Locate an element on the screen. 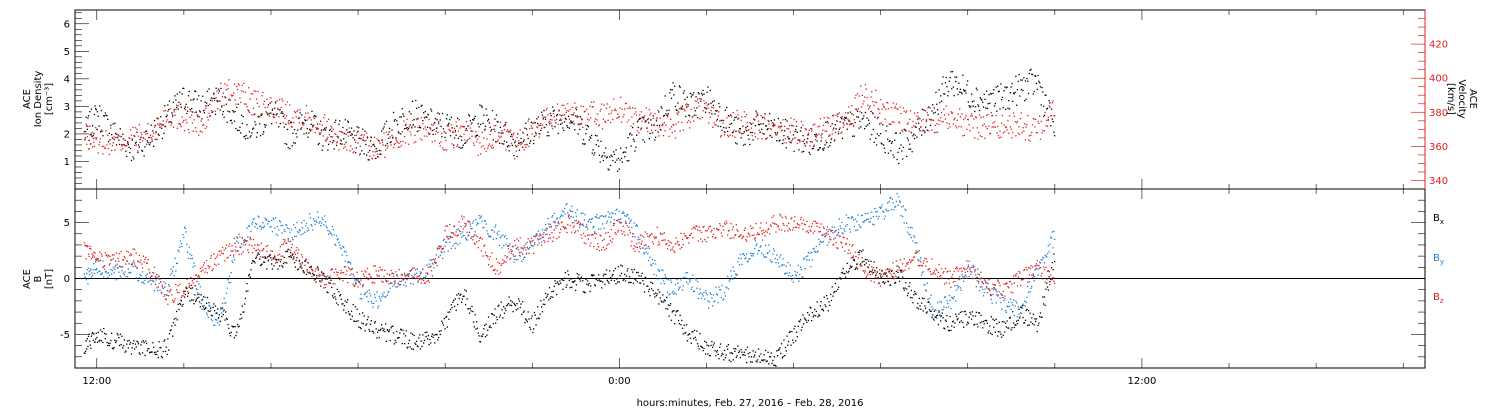  bfield-axis-label-line: B is located at coordinates (38, 278).